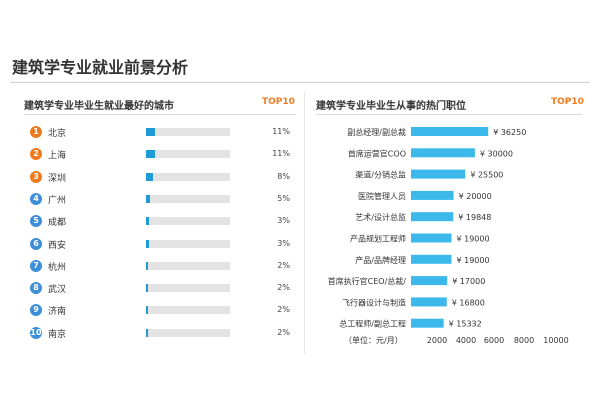 Image resolution: width=600 pixels, height=400 pixels. Describe the element at coordinates (57, 178) in the screenshot. I see `city-name: 深圳` at that location.